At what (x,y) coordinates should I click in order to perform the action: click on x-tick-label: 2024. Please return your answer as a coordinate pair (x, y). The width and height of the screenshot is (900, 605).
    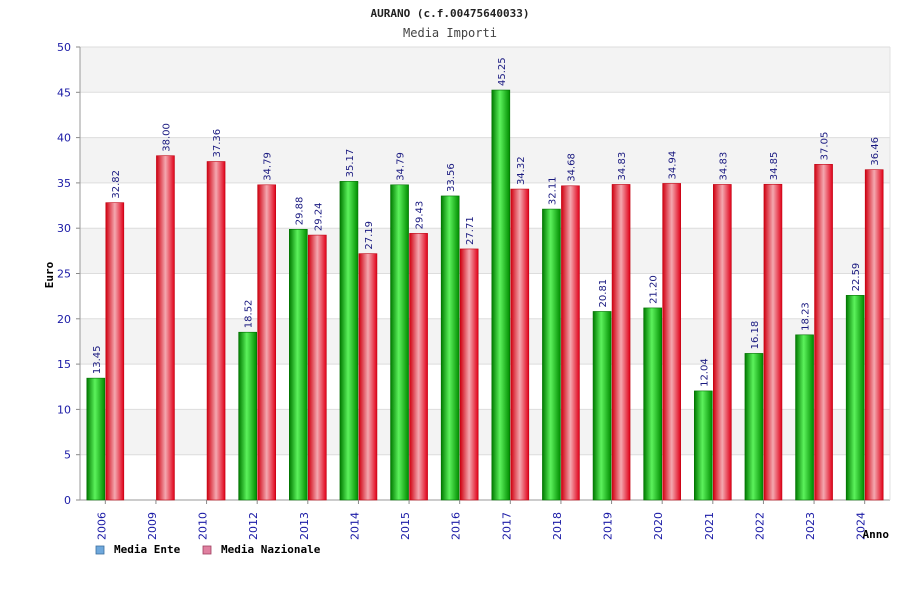
    Looking at the image, I should click on (861, 526).